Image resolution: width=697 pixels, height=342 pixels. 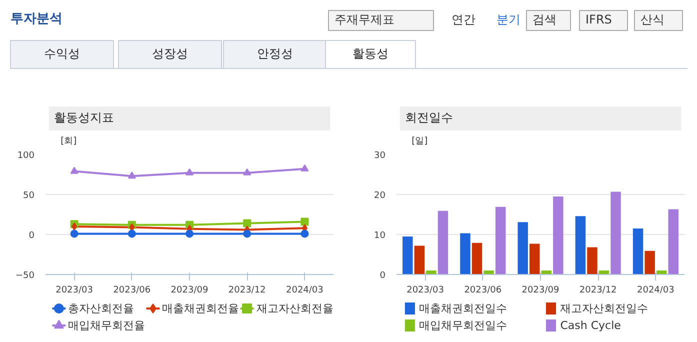 What do you see at coordinates (463, 308) in the screenshot?
I see `legend-label: 매출채권회전일수` at bounding box center [463, 308].